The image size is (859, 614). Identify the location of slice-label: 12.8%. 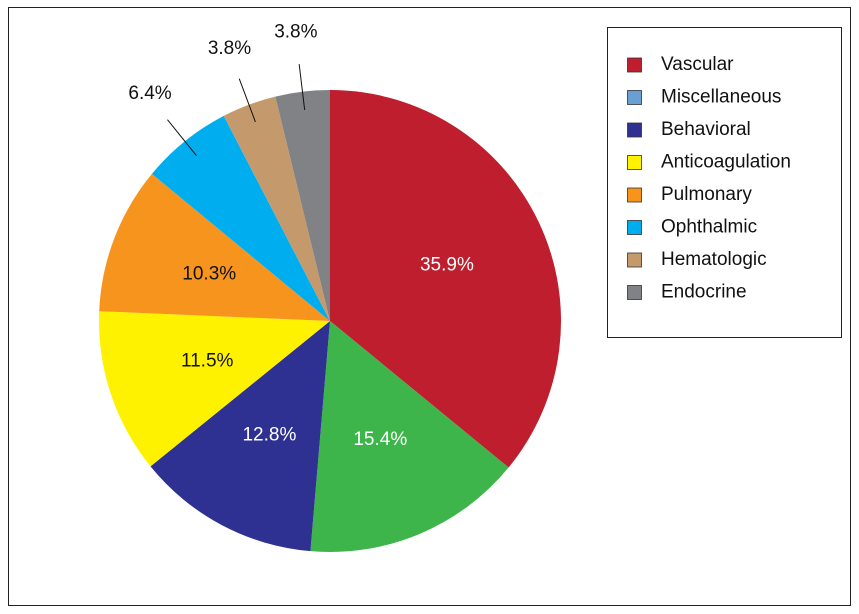
(269, 434).